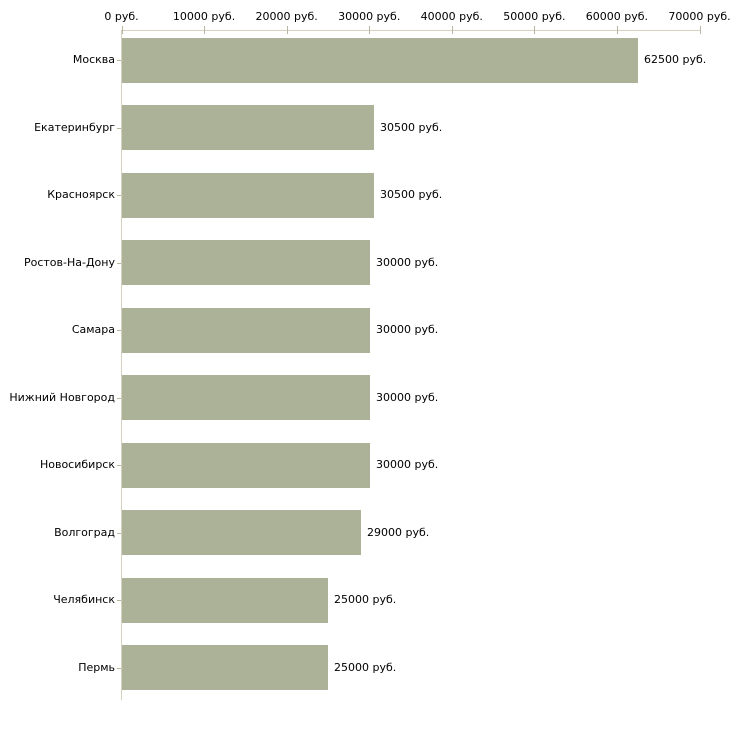  Describe the element at coordinates (77, 464) in the screenshot. I see `category-label: Новосибирск` at that location.